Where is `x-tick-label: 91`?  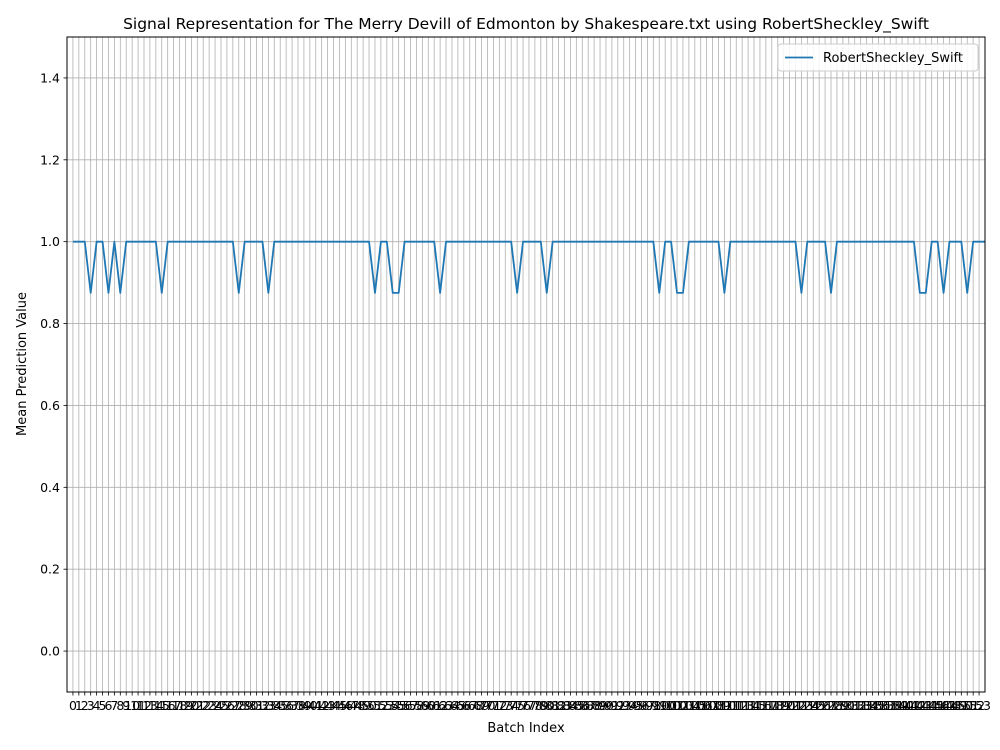
x-tick-label: 91 is located at coordinates (612, 705).